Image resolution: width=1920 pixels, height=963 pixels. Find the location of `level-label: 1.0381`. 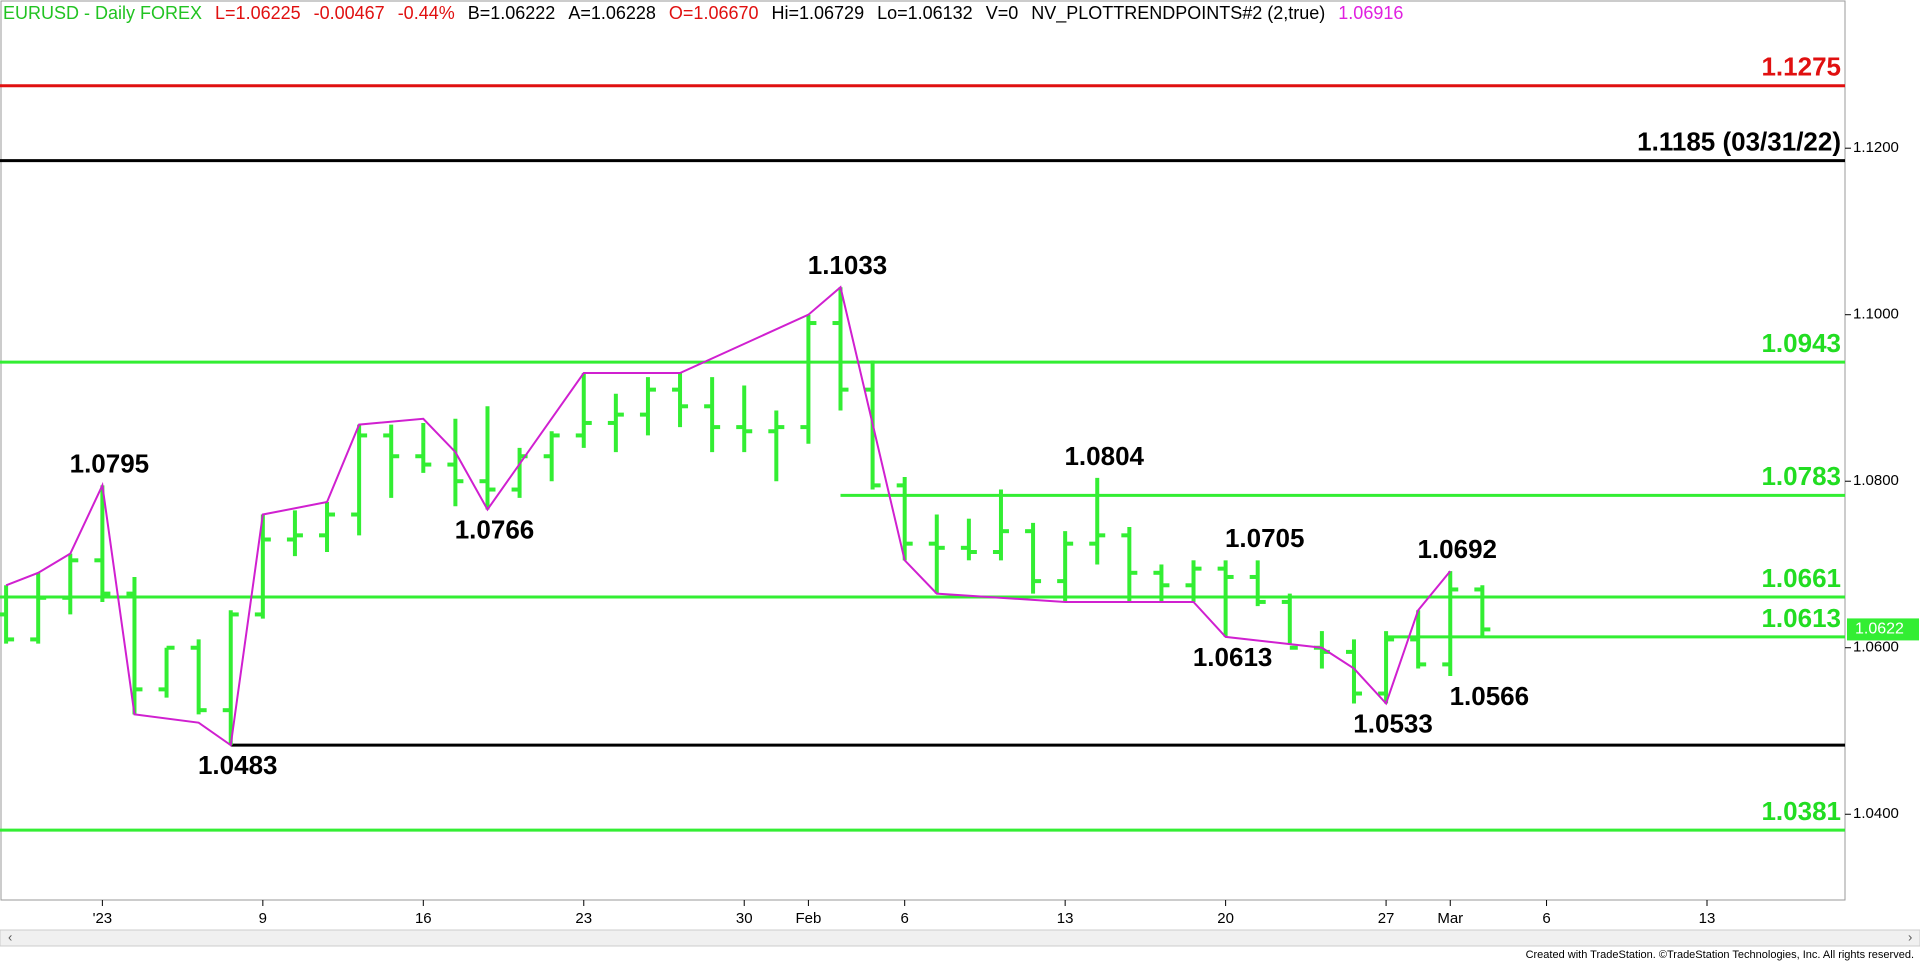

level-label: 1.0381 is located at coordinates (1801, 811).